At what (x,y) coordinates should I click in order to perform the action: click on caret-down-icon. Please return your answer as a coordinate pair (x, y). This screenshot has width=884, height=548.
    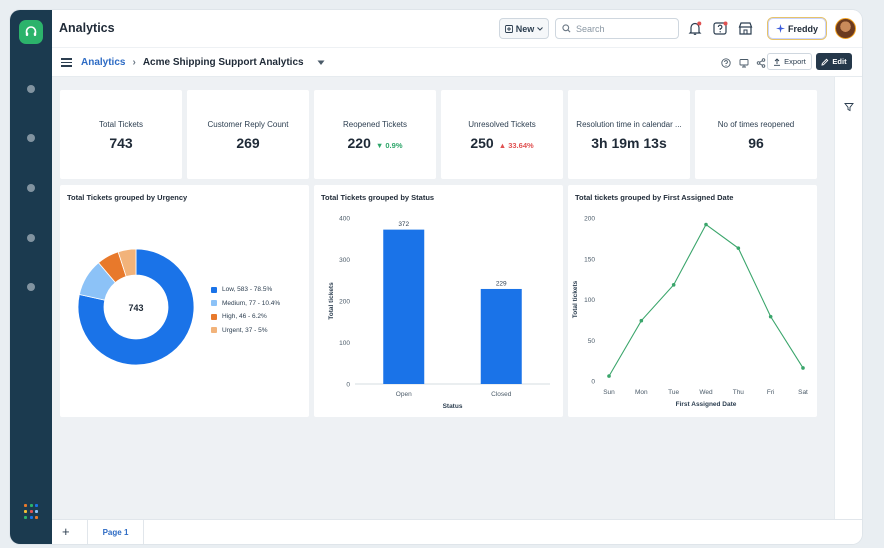
    Looking at the image, I should click on (321, 63).